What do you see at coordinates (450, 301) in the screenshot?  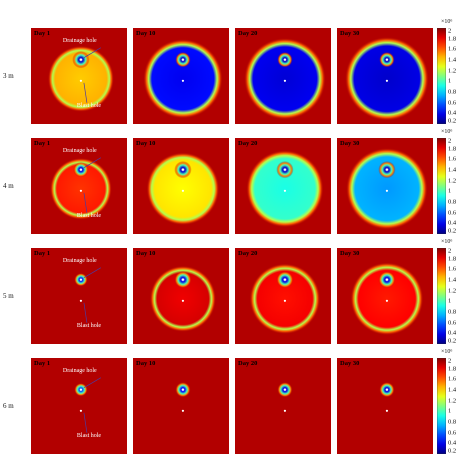 I see `colorbar-tick-label: 1` at bounding box center [450, 301].